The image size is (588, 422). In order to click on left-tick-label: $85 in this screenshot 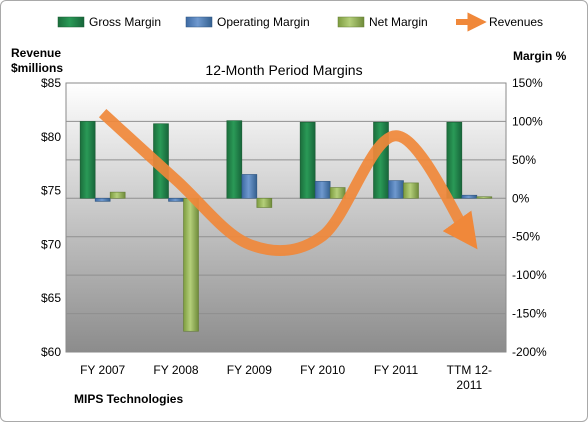, I will do `click(51, 83)`.